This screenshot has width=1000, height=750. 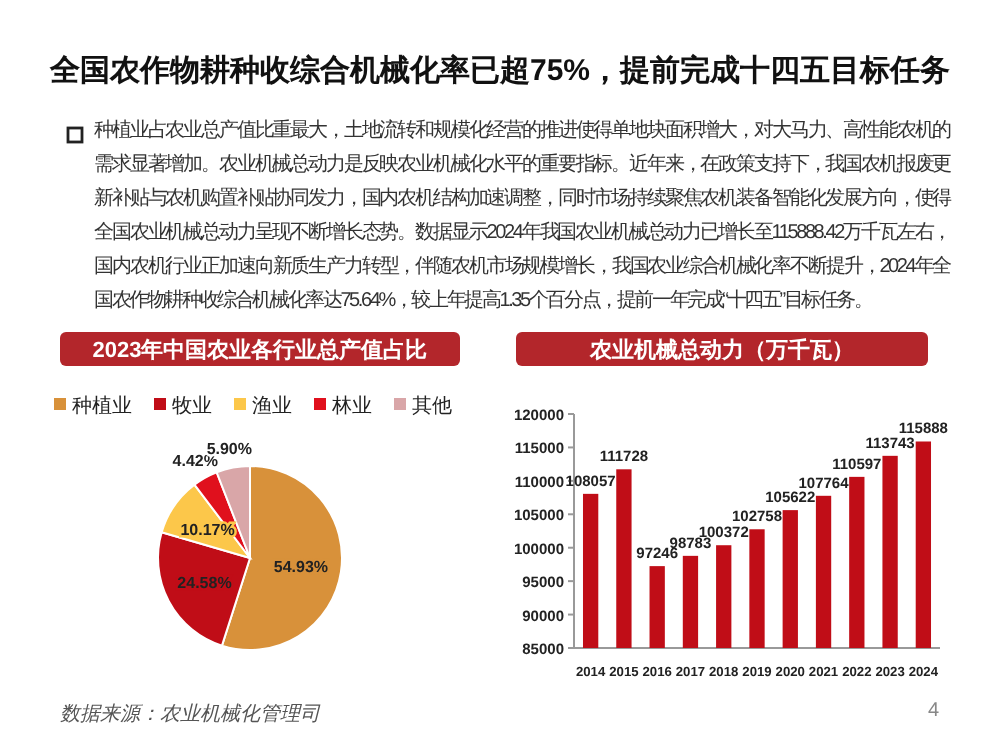 What do you see at coordinates (190, 714) in the screenshot?
I see `source-note: 数据来源：农业机械化管理司` at bounding box center [190, 714].